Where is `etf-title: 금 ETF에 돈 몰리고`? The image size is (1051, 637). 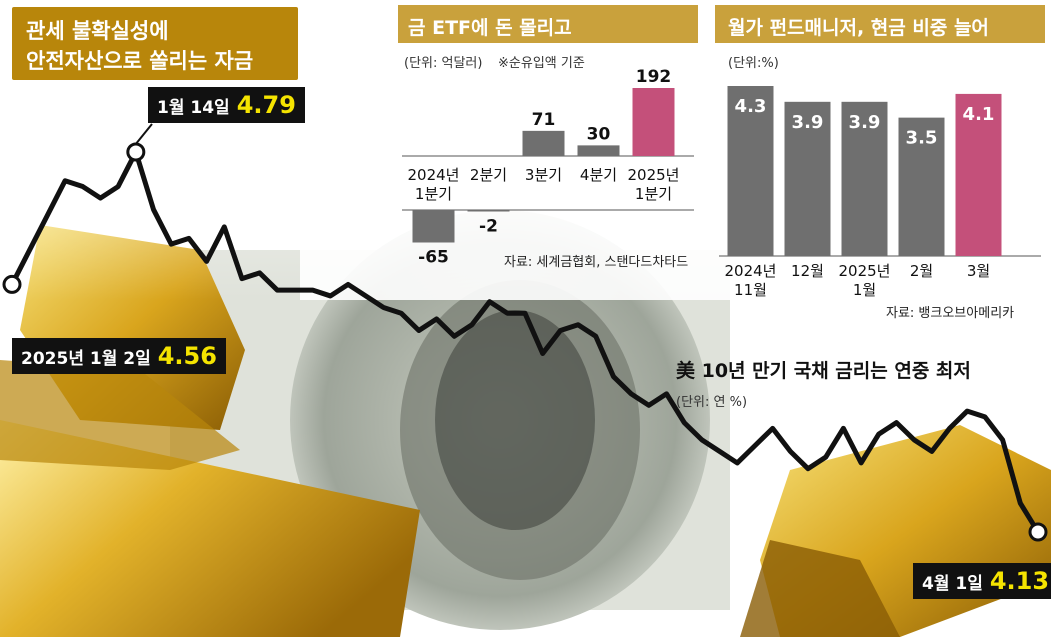
etf-title: 금 ETF에 돈 몰리고 is located at coordinates (490, 28).